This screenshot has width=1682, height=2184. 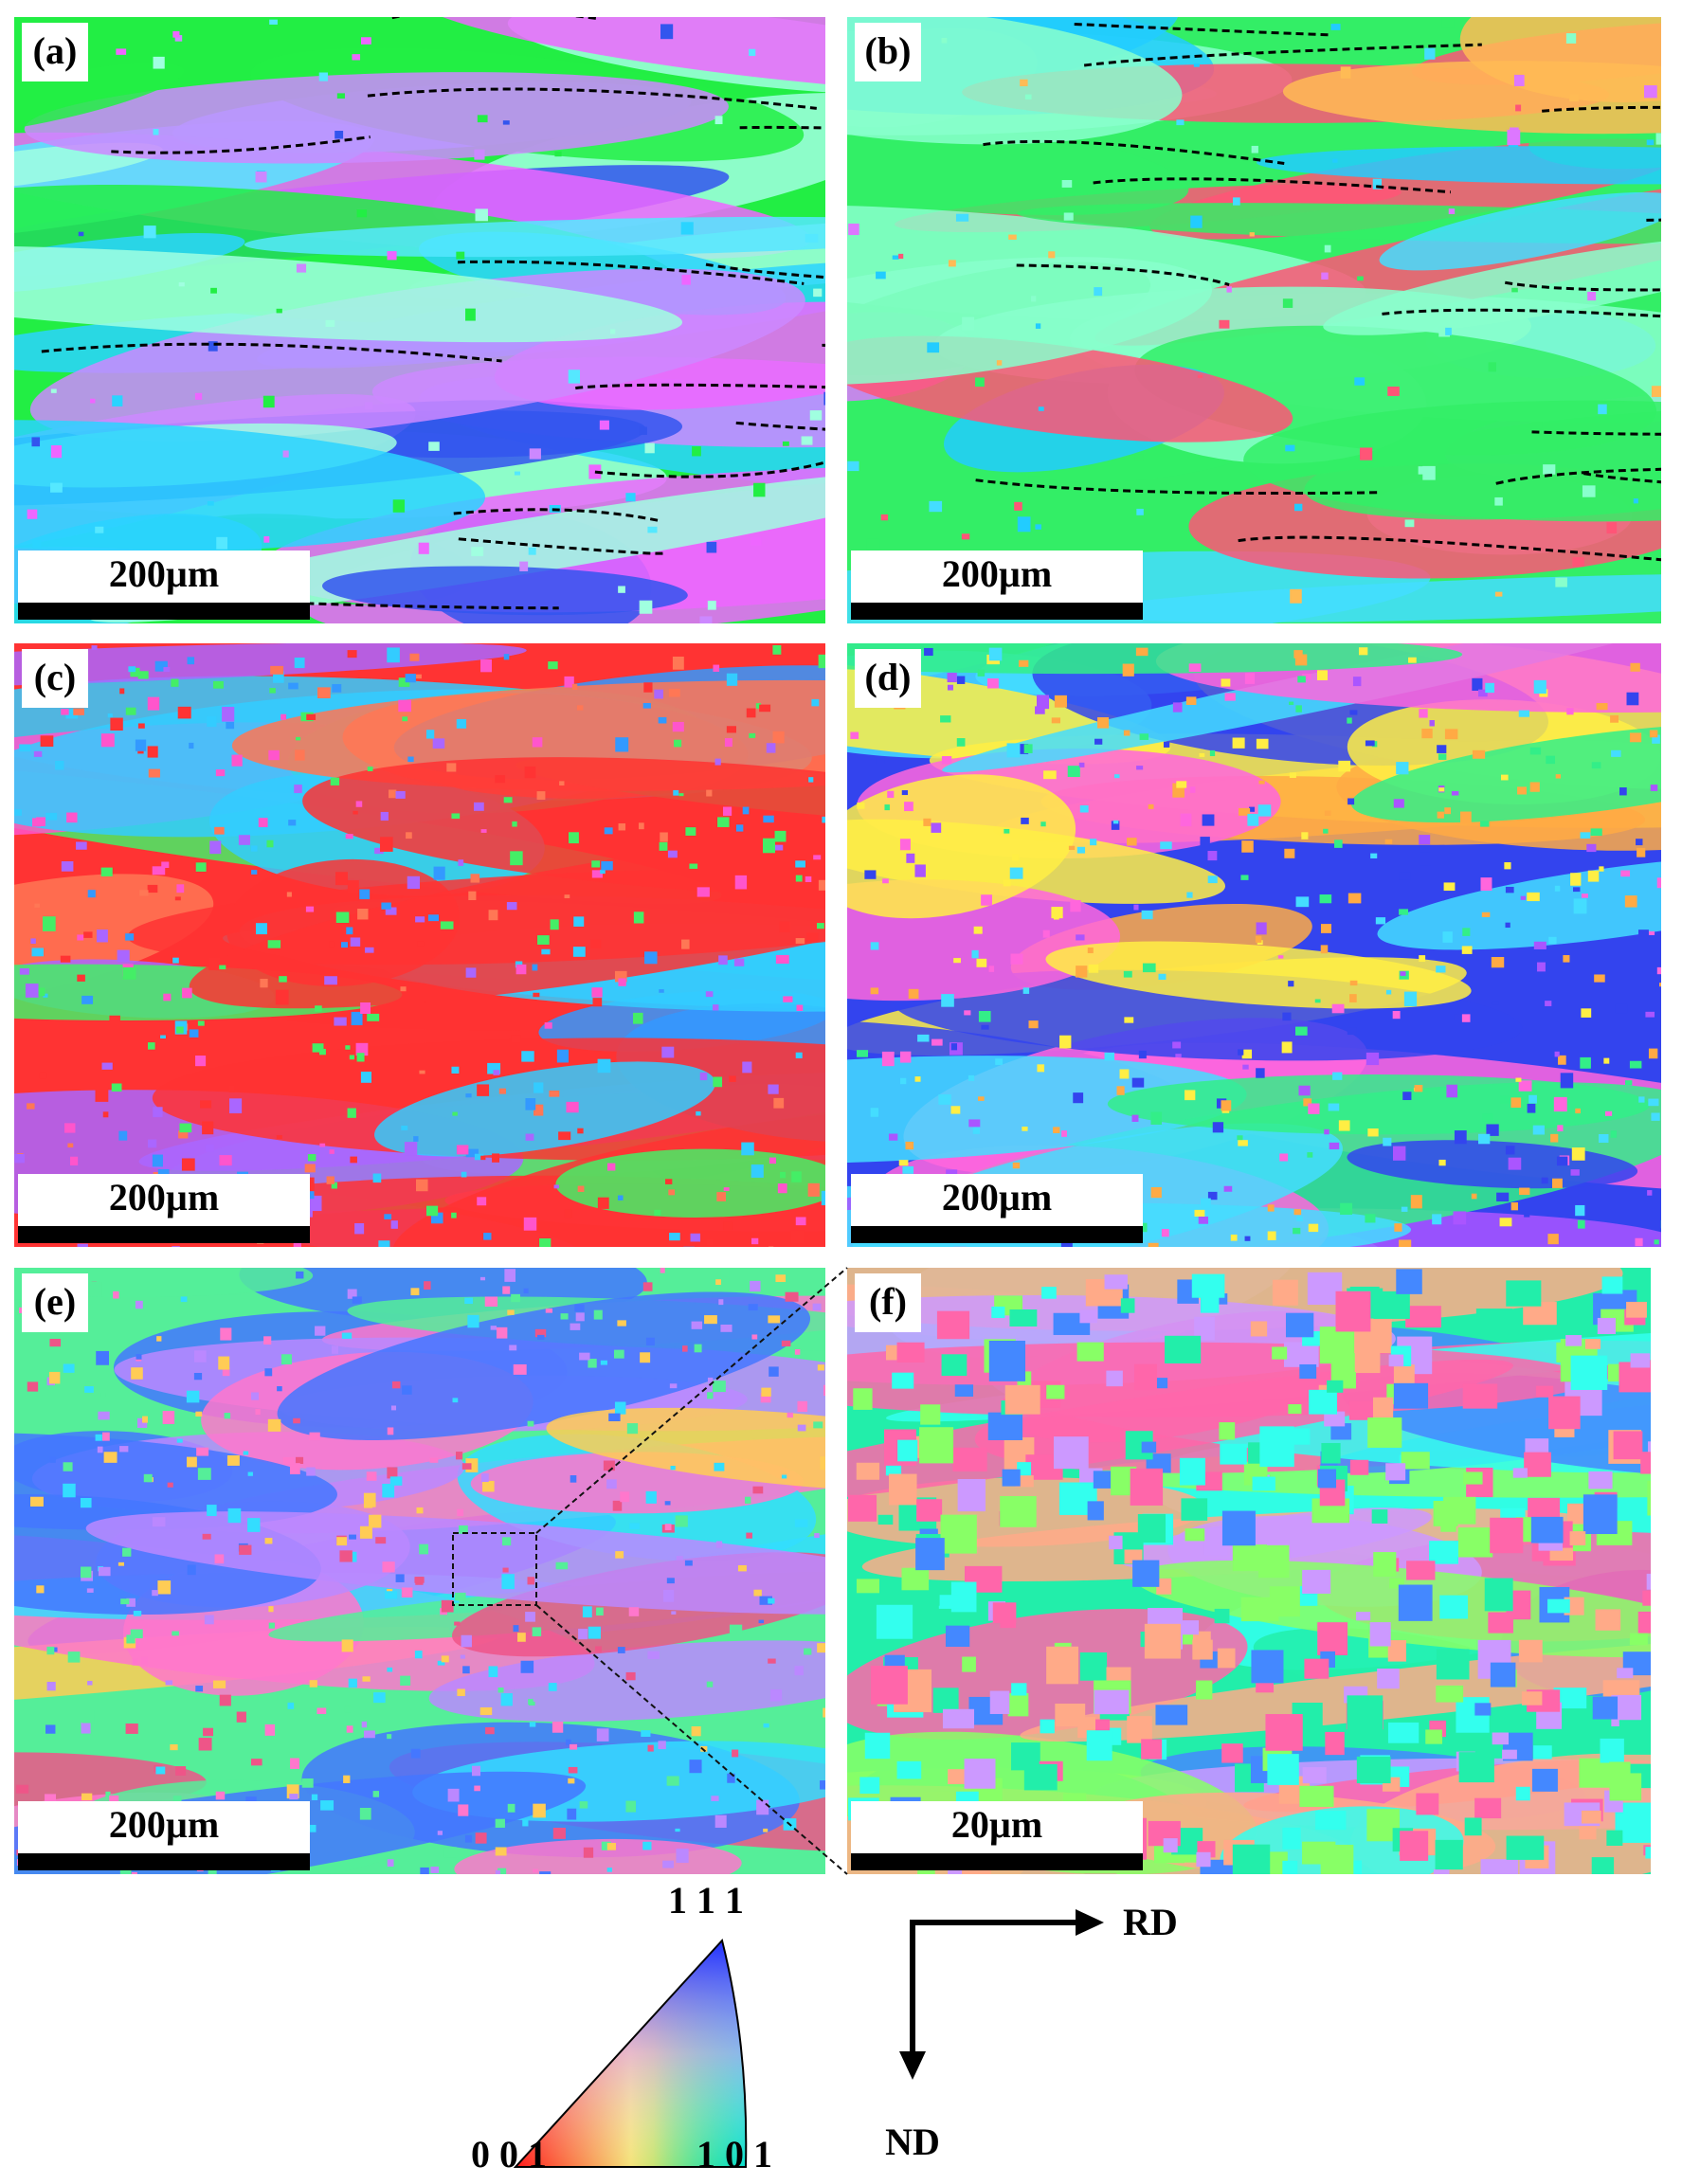 I want to click on panel-label: (b), so click(x=888, y=50).